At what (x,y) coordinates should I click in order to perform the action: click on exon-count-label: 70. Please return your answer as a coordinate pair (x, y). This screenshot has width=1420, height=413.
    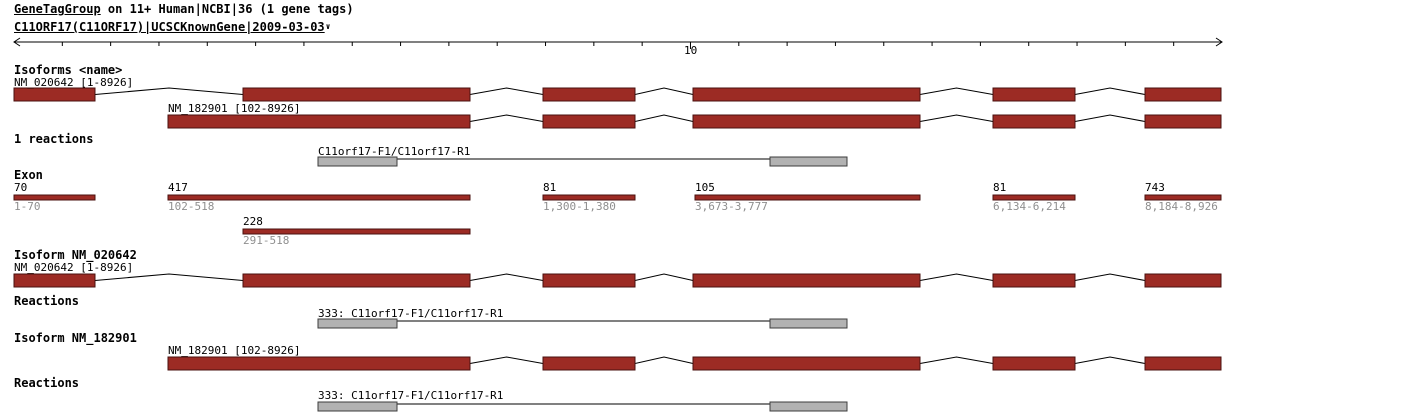
    Looking at the image, I should click on (21, 187).